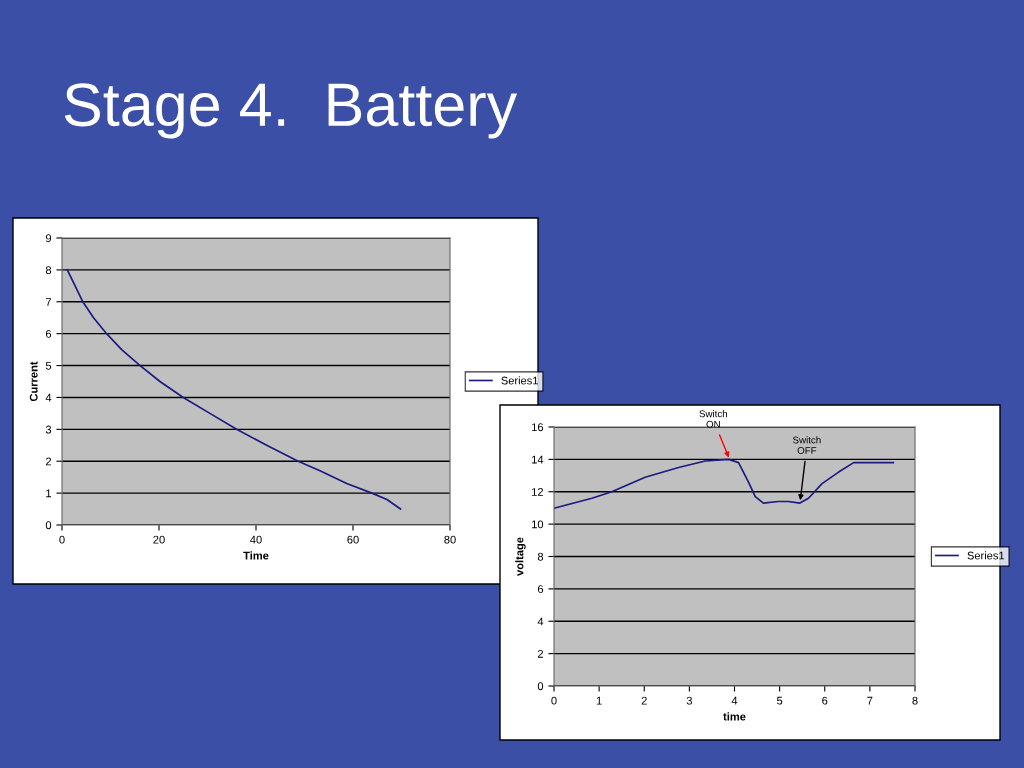  I want to click on y-tick-label: 9, so click(48, 238).